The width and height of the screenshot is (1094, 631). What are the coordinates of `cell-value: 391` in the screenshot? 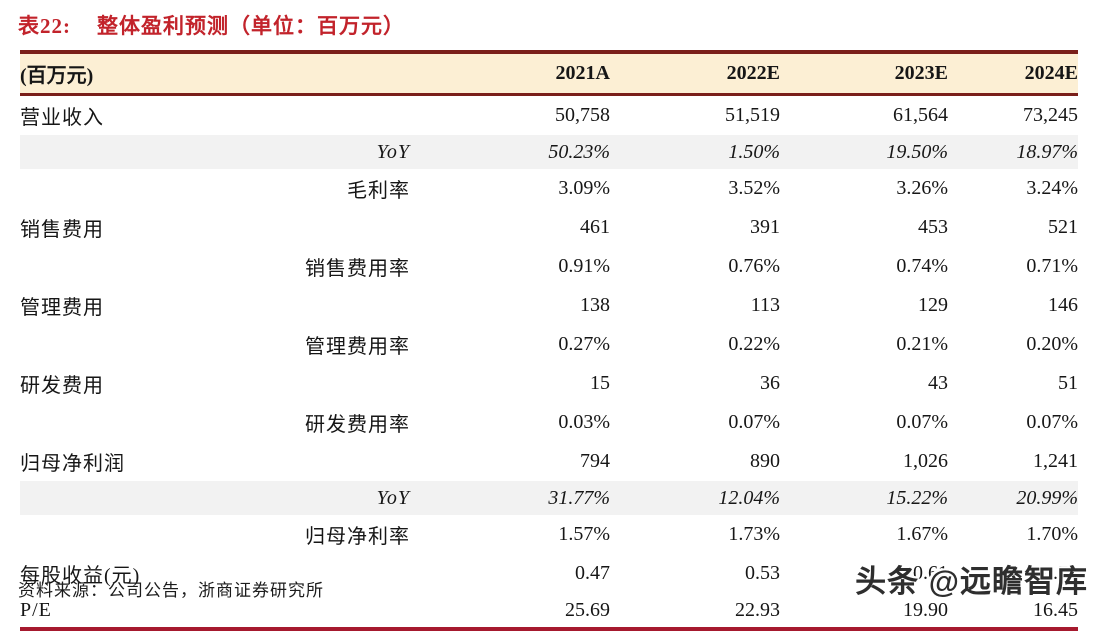 It's located at (765, 227).